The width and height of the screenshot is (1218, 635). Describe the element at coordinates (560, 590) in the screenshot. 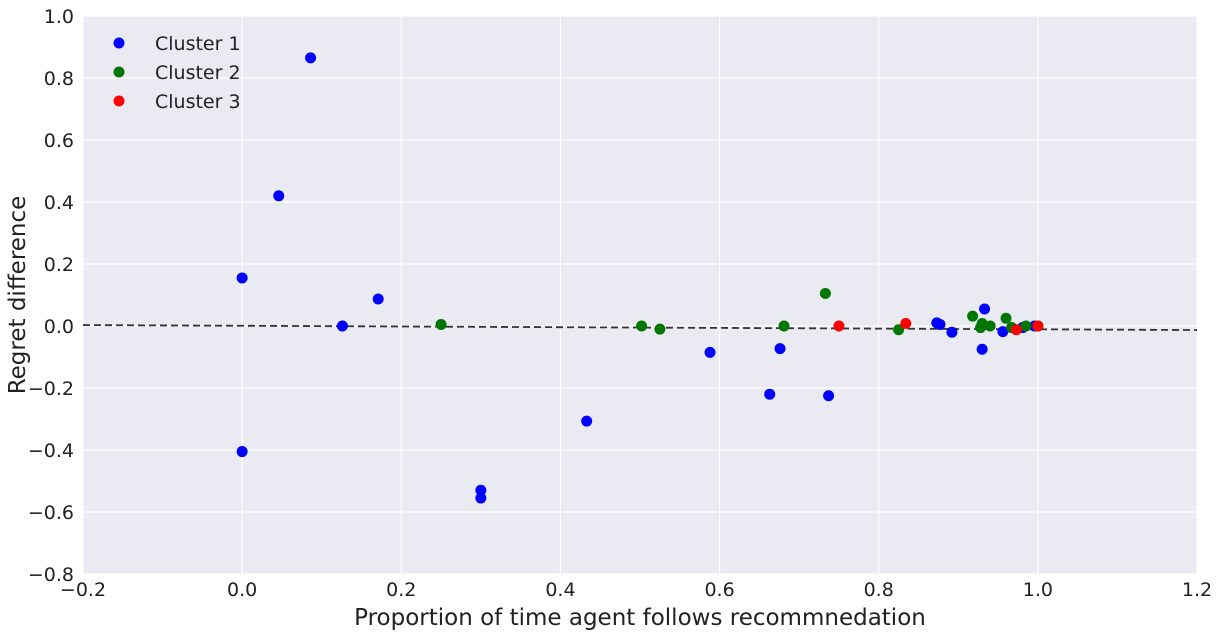

I see `x-tick-label: 0.4` at that location.